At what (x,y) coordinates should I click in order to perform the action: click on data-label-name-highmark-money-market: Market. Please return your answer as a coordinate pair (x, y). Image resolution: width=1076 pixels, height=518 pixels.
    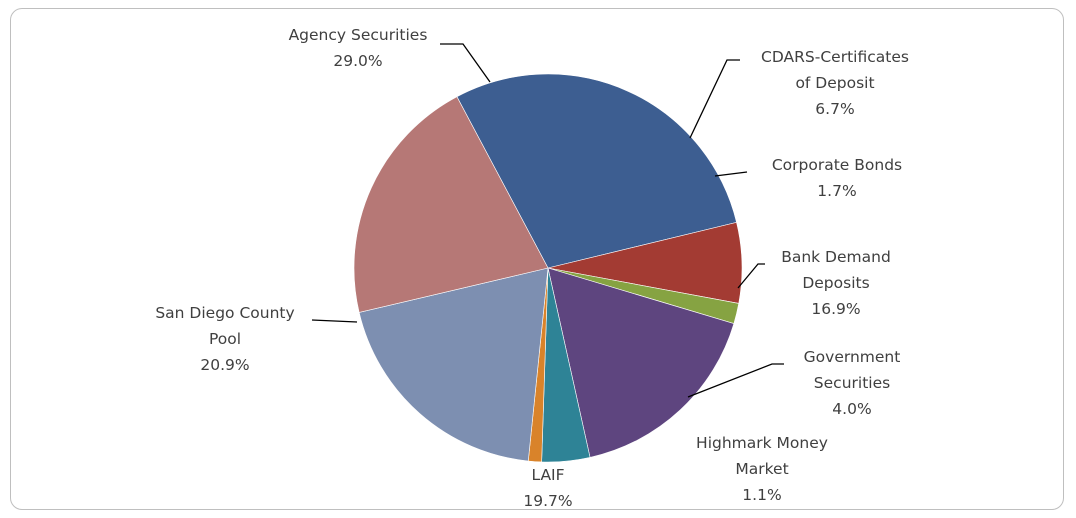
    Looking at the image, I should click on (761, 469).